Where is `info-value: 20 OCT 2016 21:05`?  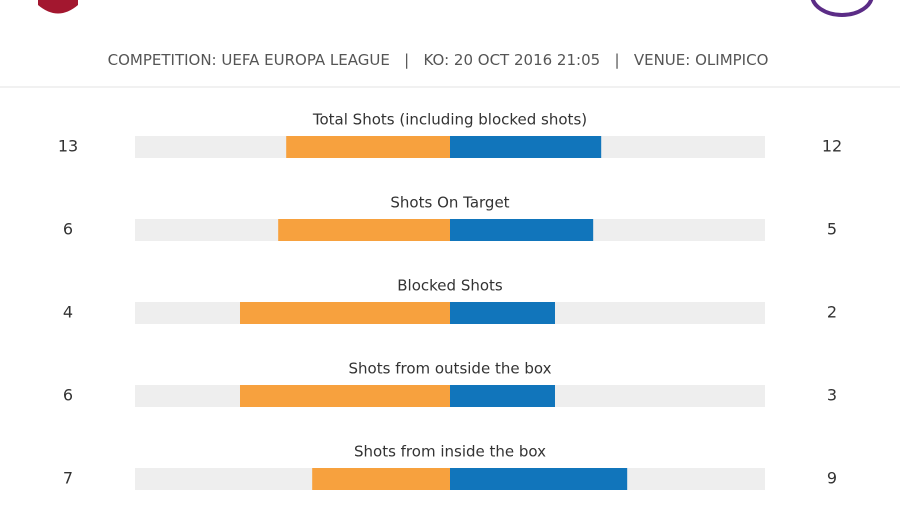 info-value: 20 OCT 2016 21:05 is located at coordinates (527, 60).